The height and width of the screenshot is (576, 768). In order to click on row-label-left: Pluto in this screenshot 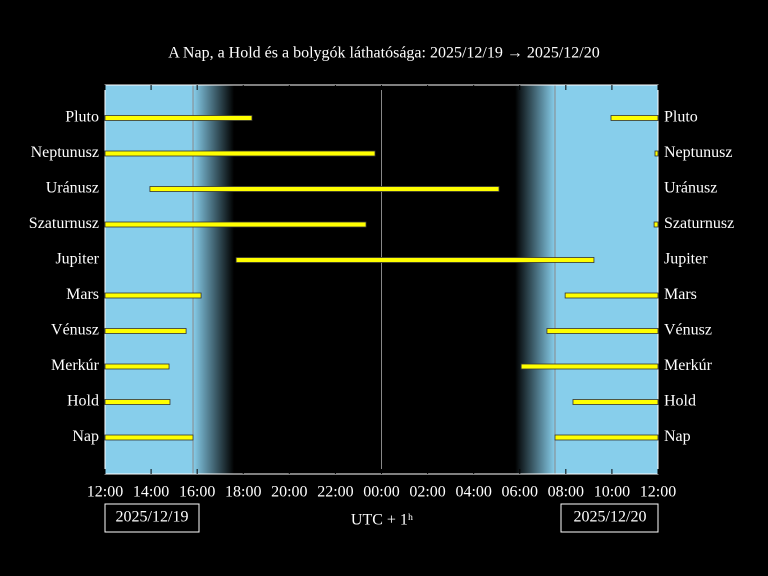, I will do `click(82, 117)`.